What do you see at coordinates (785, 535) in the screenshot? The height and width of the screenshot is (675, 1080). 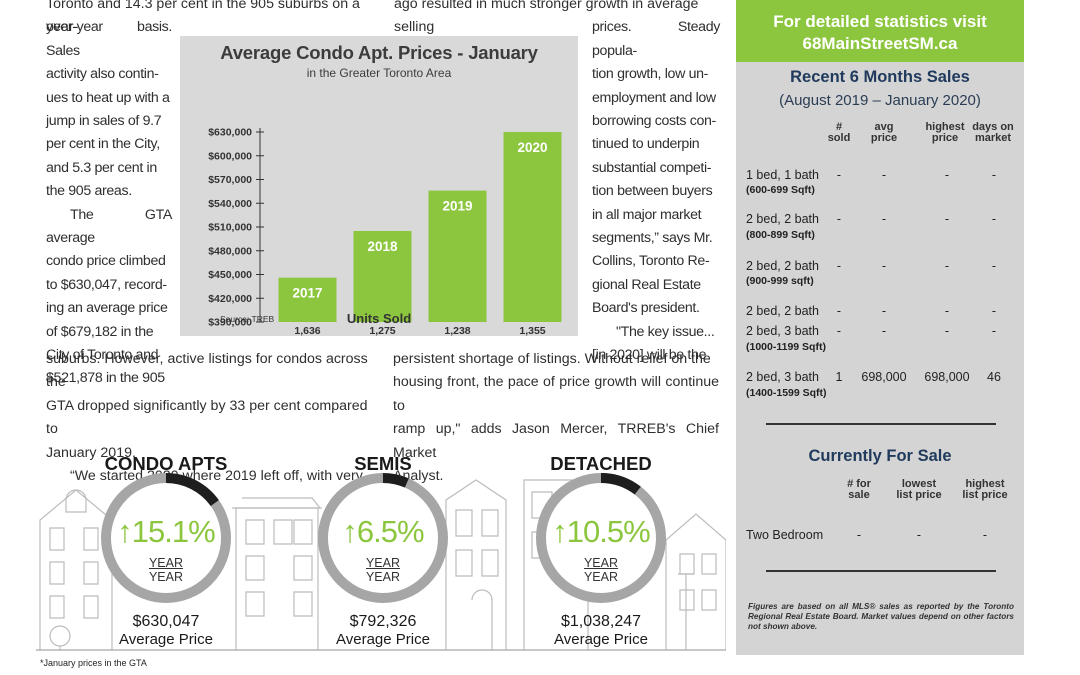 I see `for-sale-row-label: Two Bedroom` at bounding box center [785, 535].